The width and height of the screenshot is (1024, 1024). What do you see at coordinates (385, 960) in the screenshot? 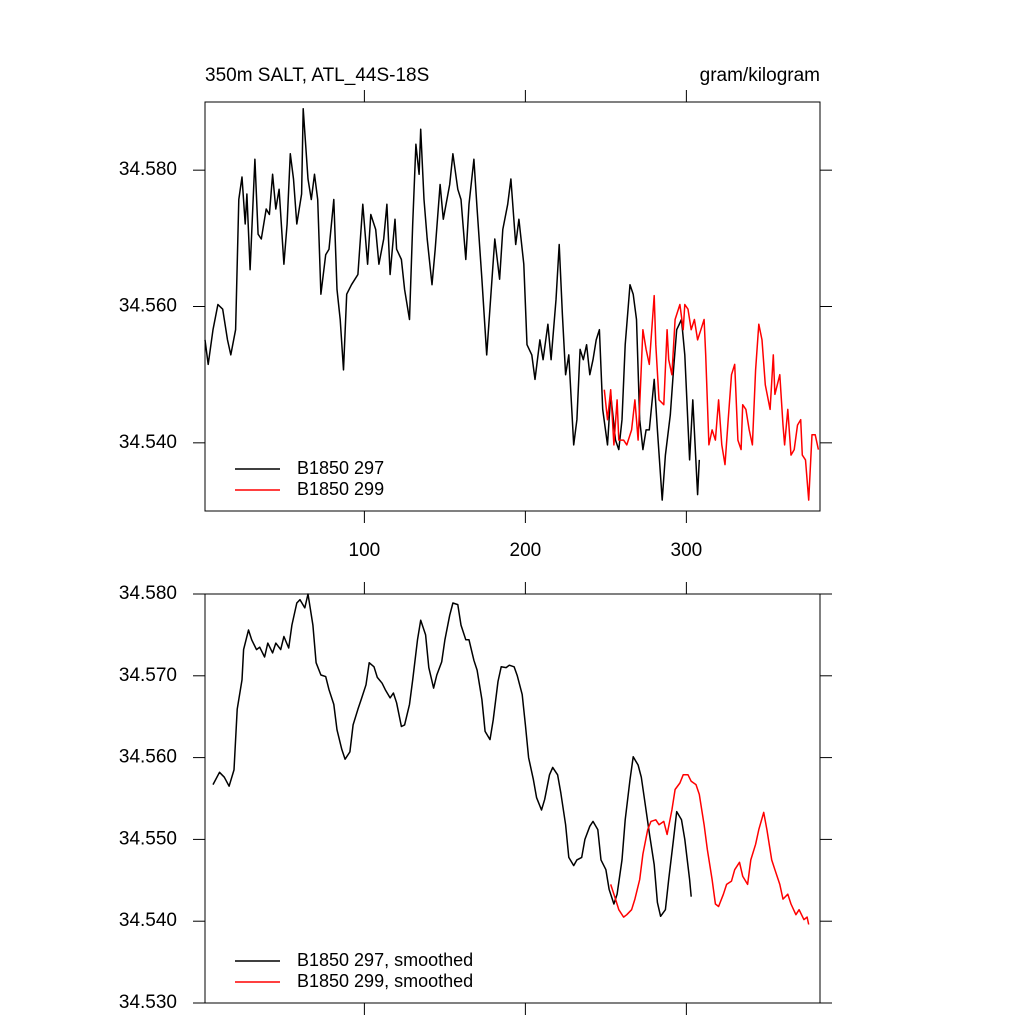
I see `legend-label: B1850 297, smoothed` at bounding box center [385, 960].